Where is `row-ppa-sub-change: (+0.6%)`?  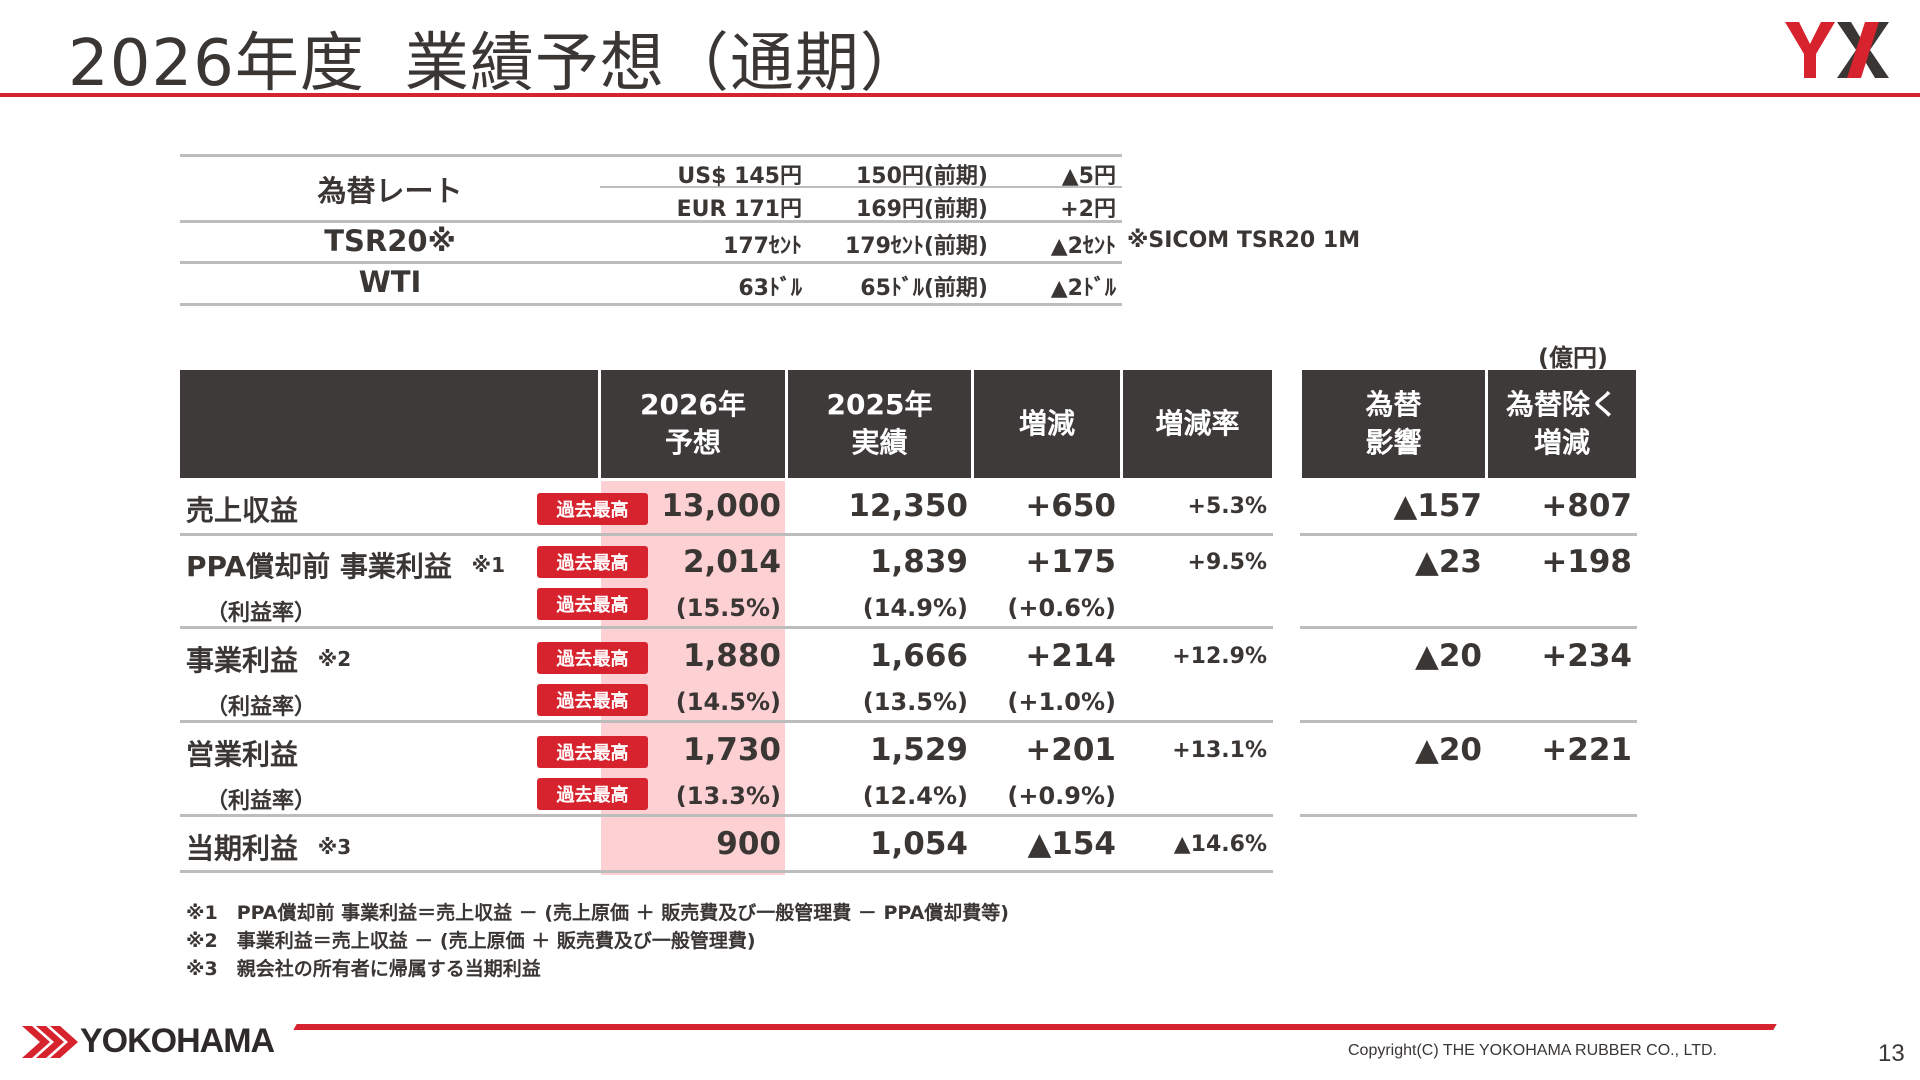
row-ppa-sub-change: (+0.6%) is located at coordinates (1061, 608).